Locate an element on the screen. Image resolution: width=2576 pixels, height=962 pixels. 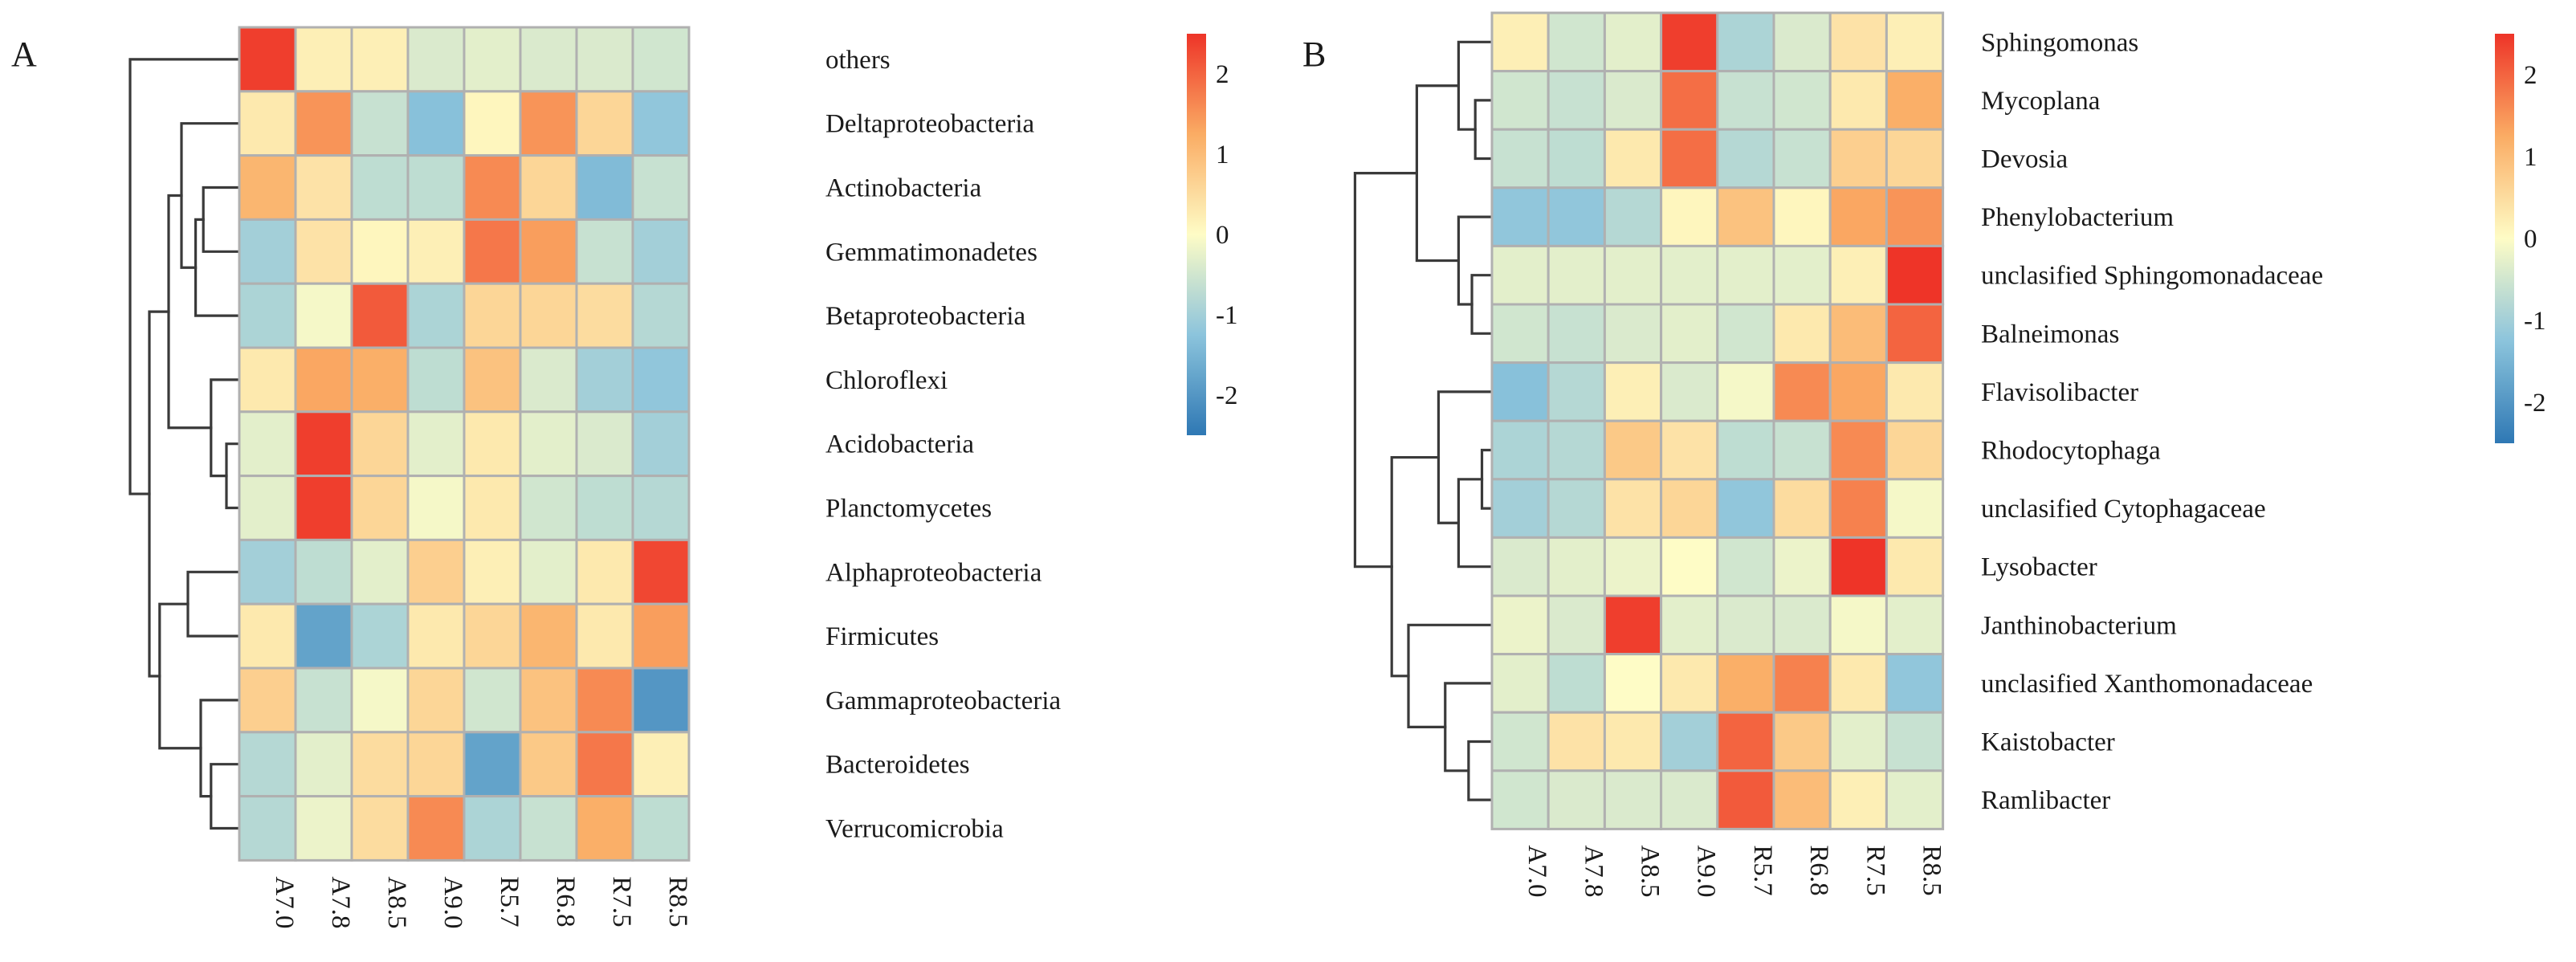
row-label-unclasified-sphingomonadaceae: unclasified Sphingomonadaceae is located at coordinates (2152, 276).